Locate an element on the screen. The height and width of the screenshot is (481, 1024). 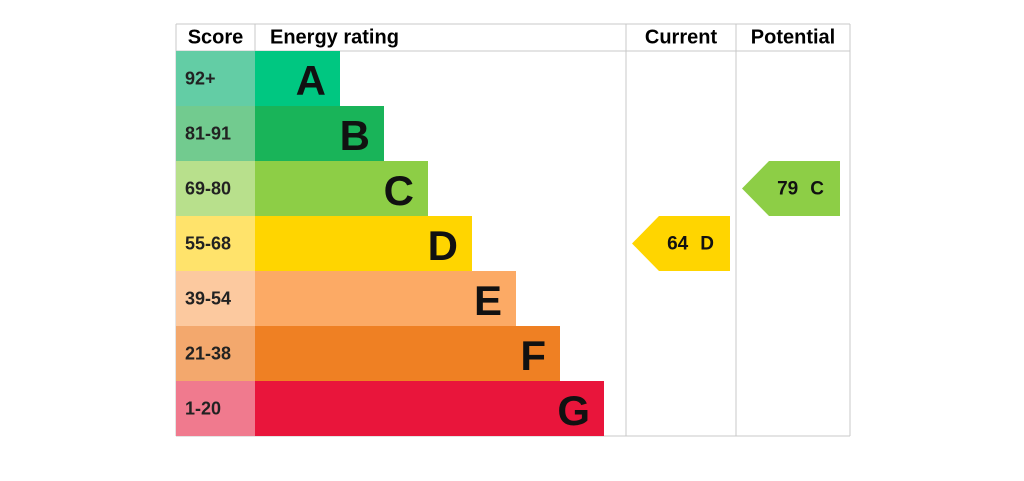
score-label: 81-91 is located at coordinates (208, 134).